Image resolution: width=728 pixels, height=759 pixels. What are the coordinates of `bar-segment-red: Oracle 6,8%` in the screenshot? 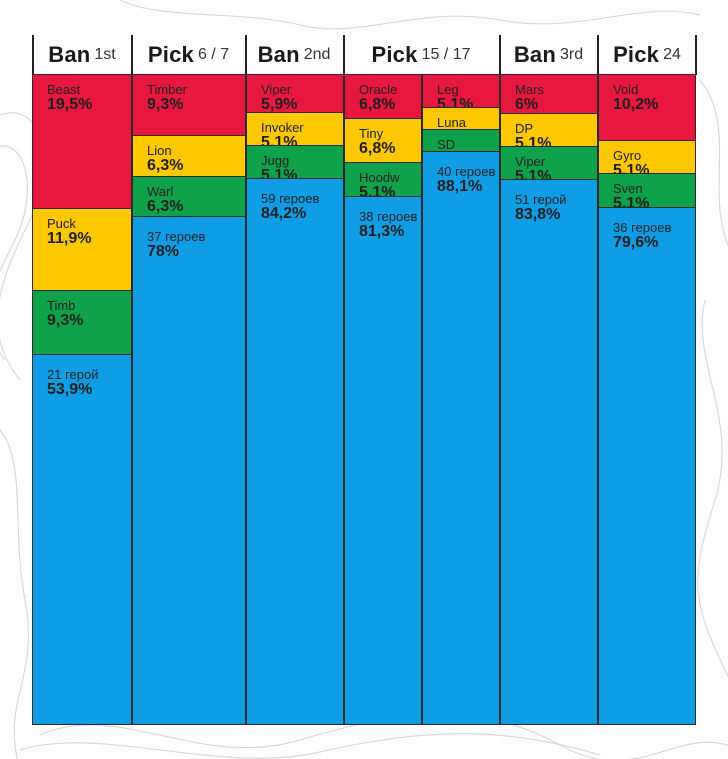 It's located at (383, 97).